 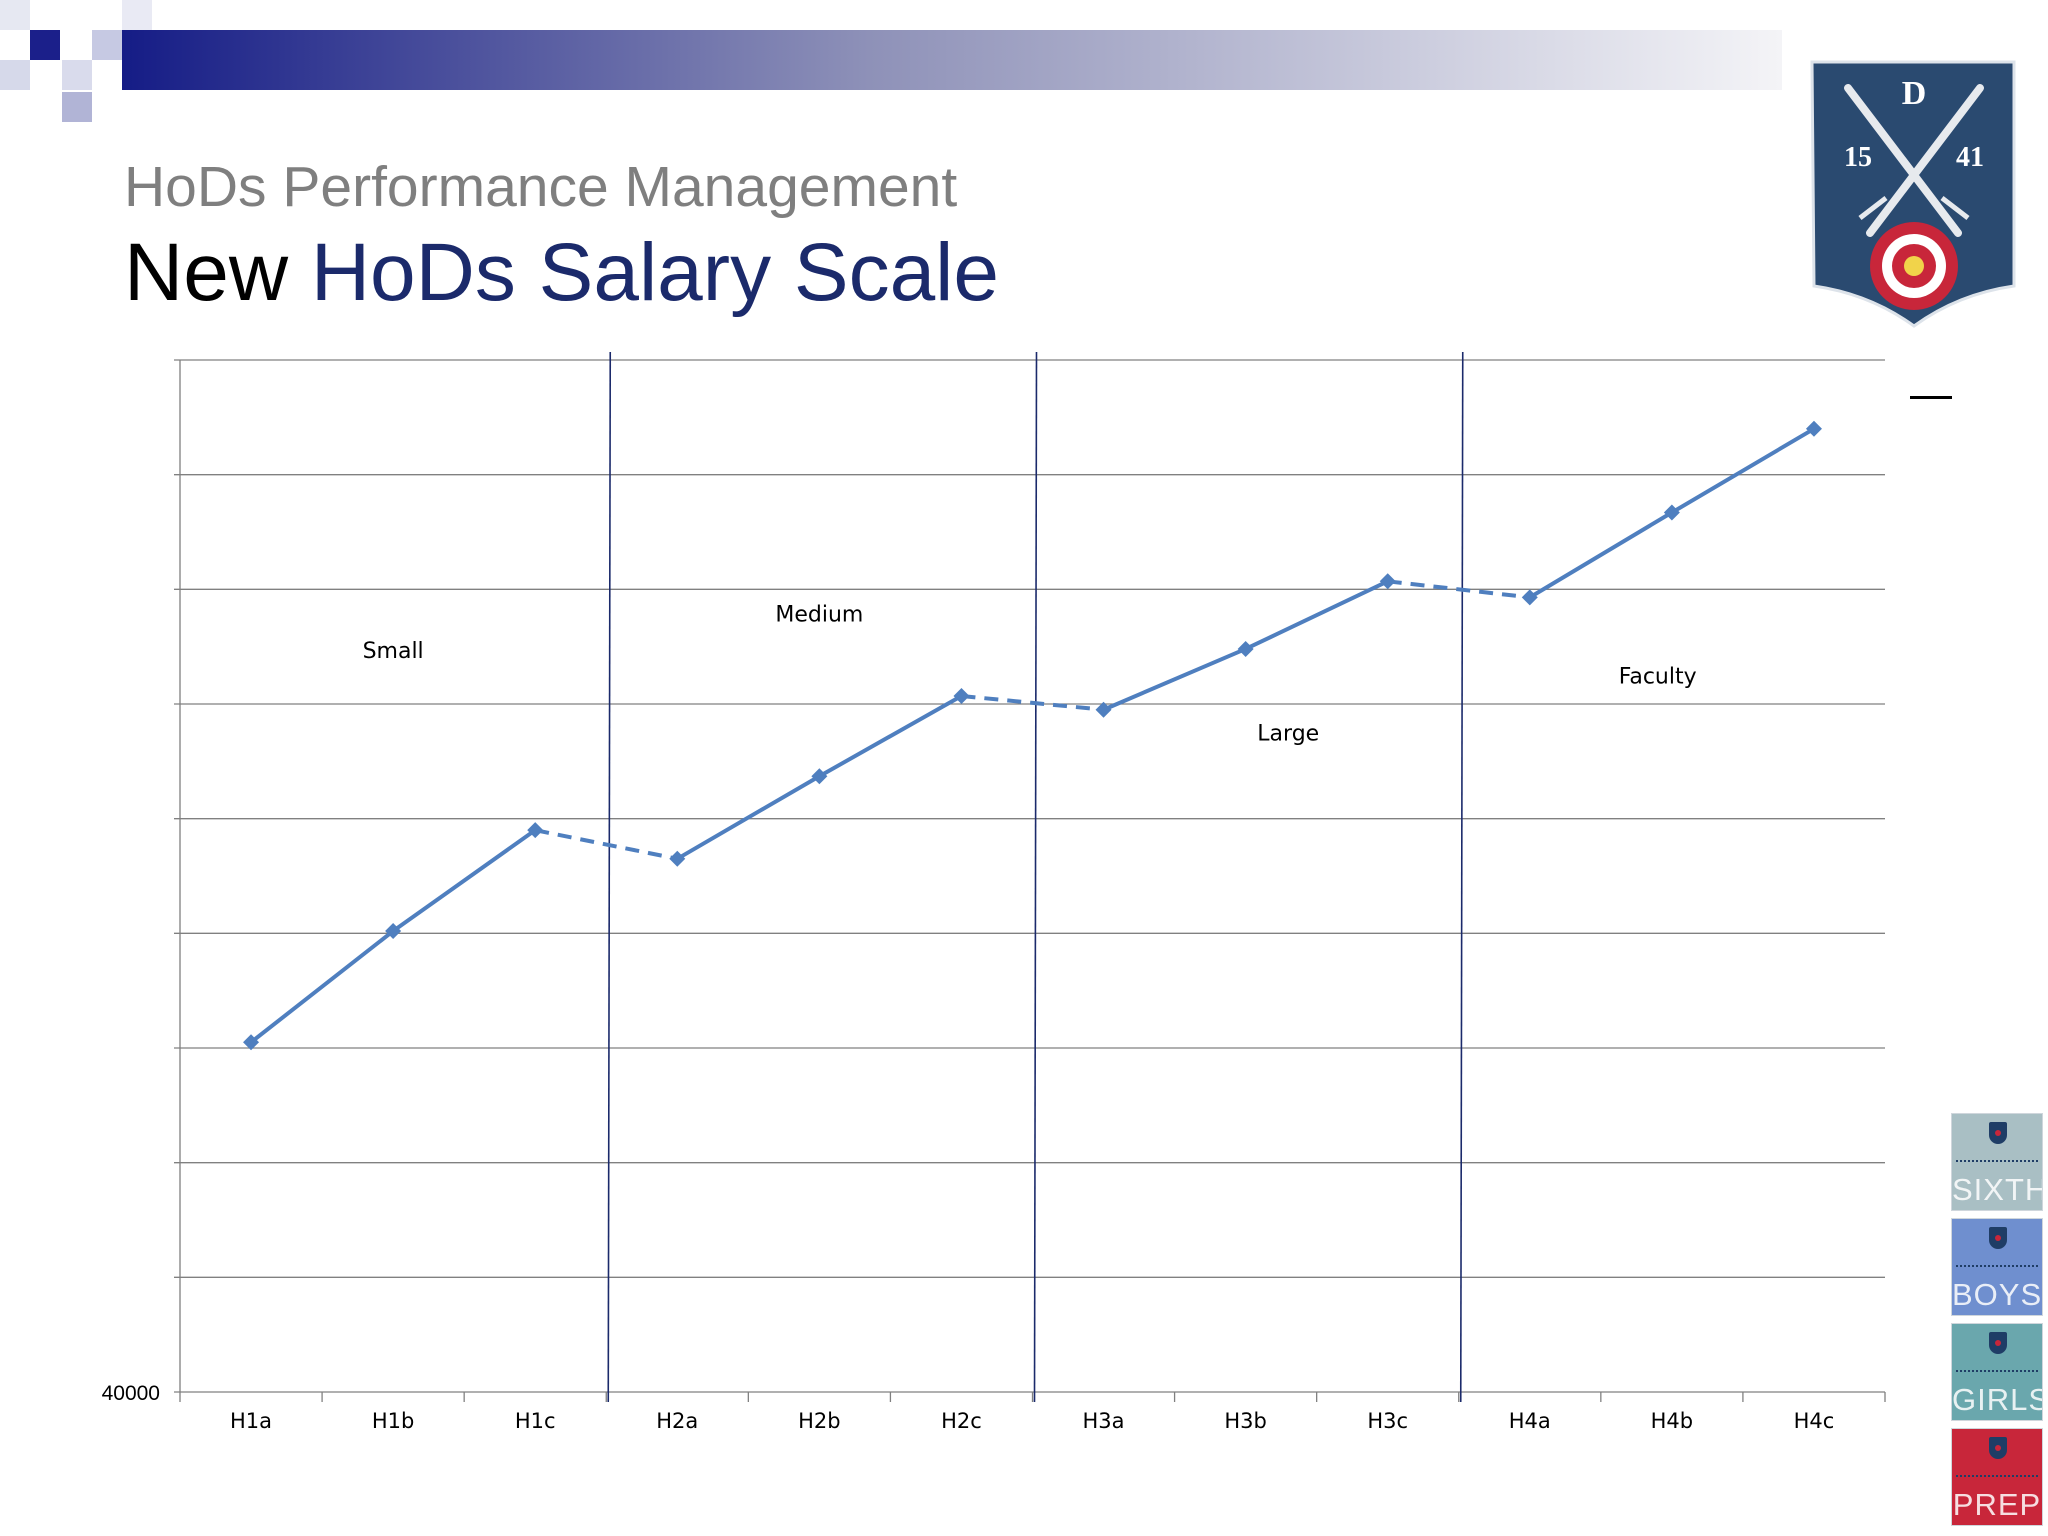 I want to click on slide-subtitle: HoDs Performance Management, so click(x=541, y=187).